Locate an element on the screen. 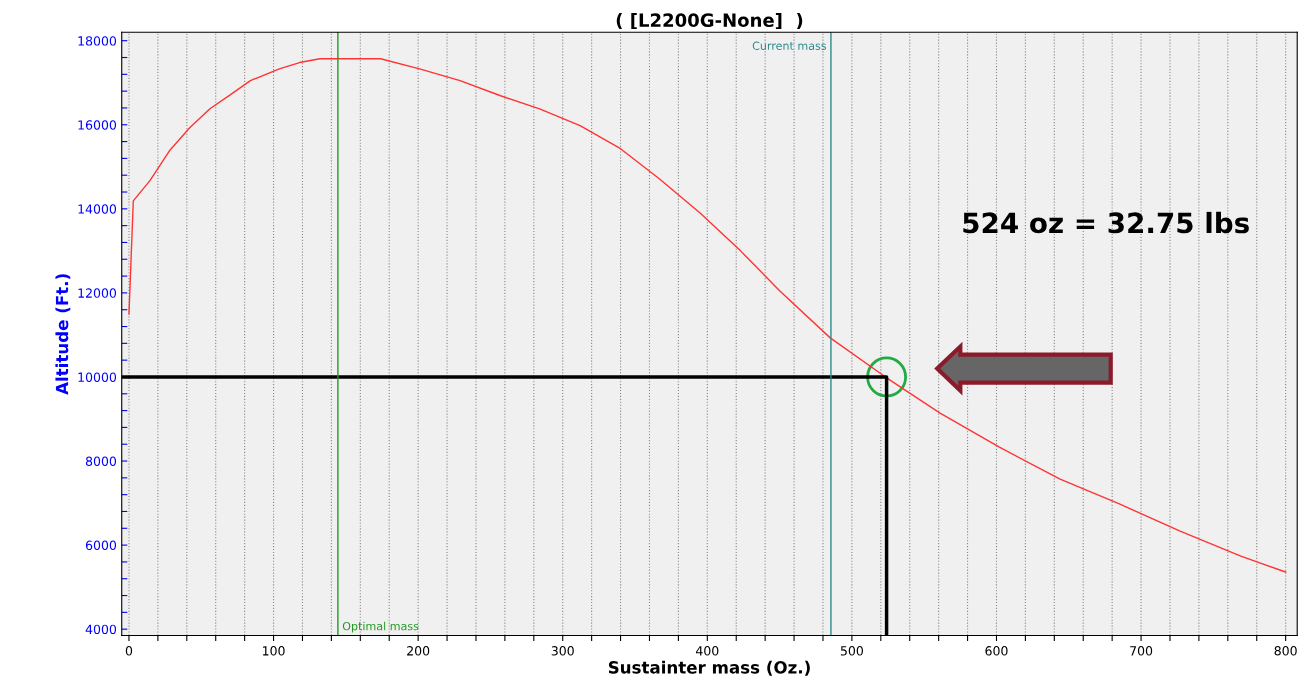 Image resolution: width=1309 pixels, height=687 pixels. x-tick-label: 500 is located at coordinates (851, 651).